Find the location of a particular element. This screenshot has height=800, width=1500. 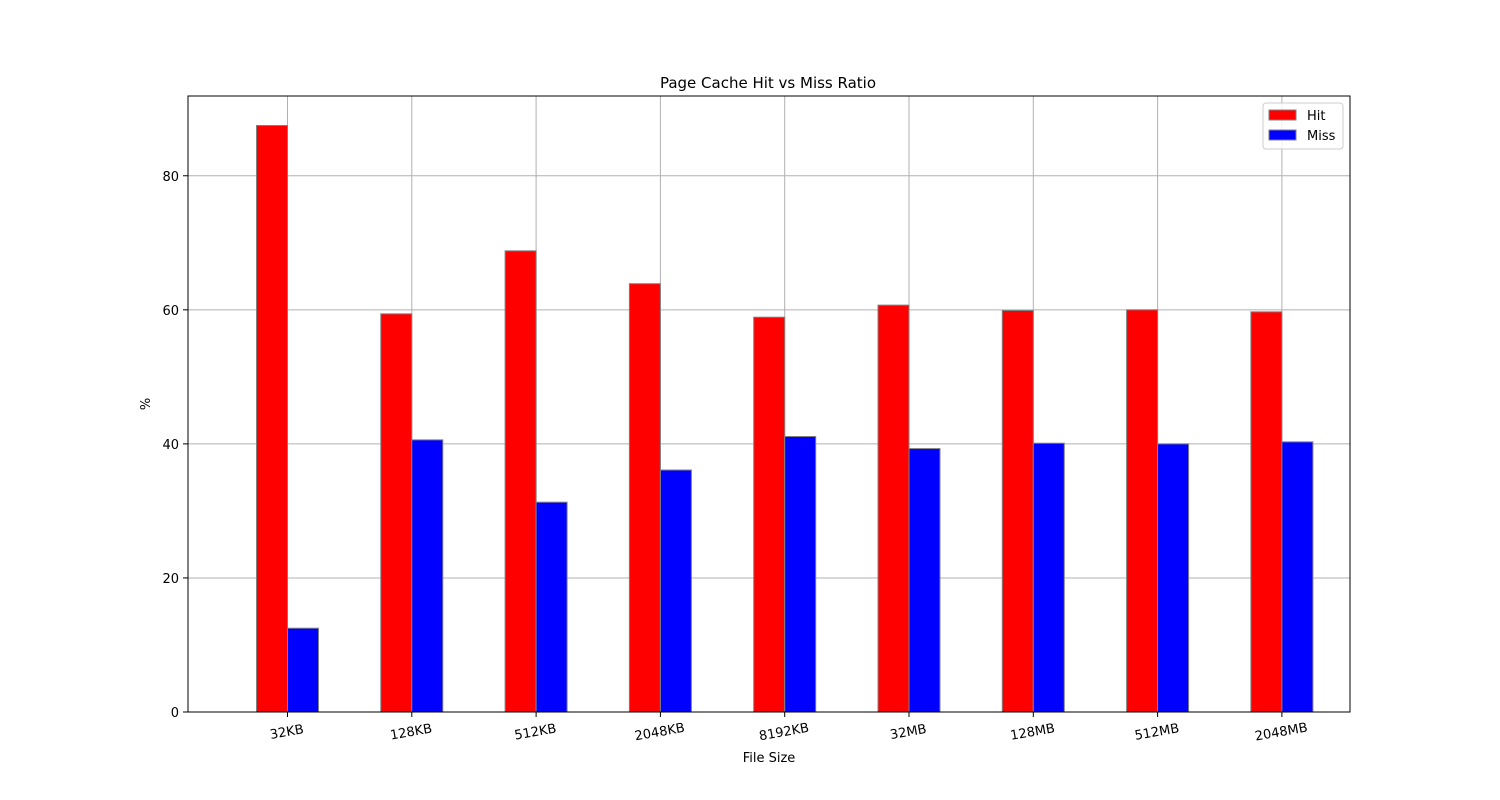

bar-hit-32kb is located at coordinates (272, 418).